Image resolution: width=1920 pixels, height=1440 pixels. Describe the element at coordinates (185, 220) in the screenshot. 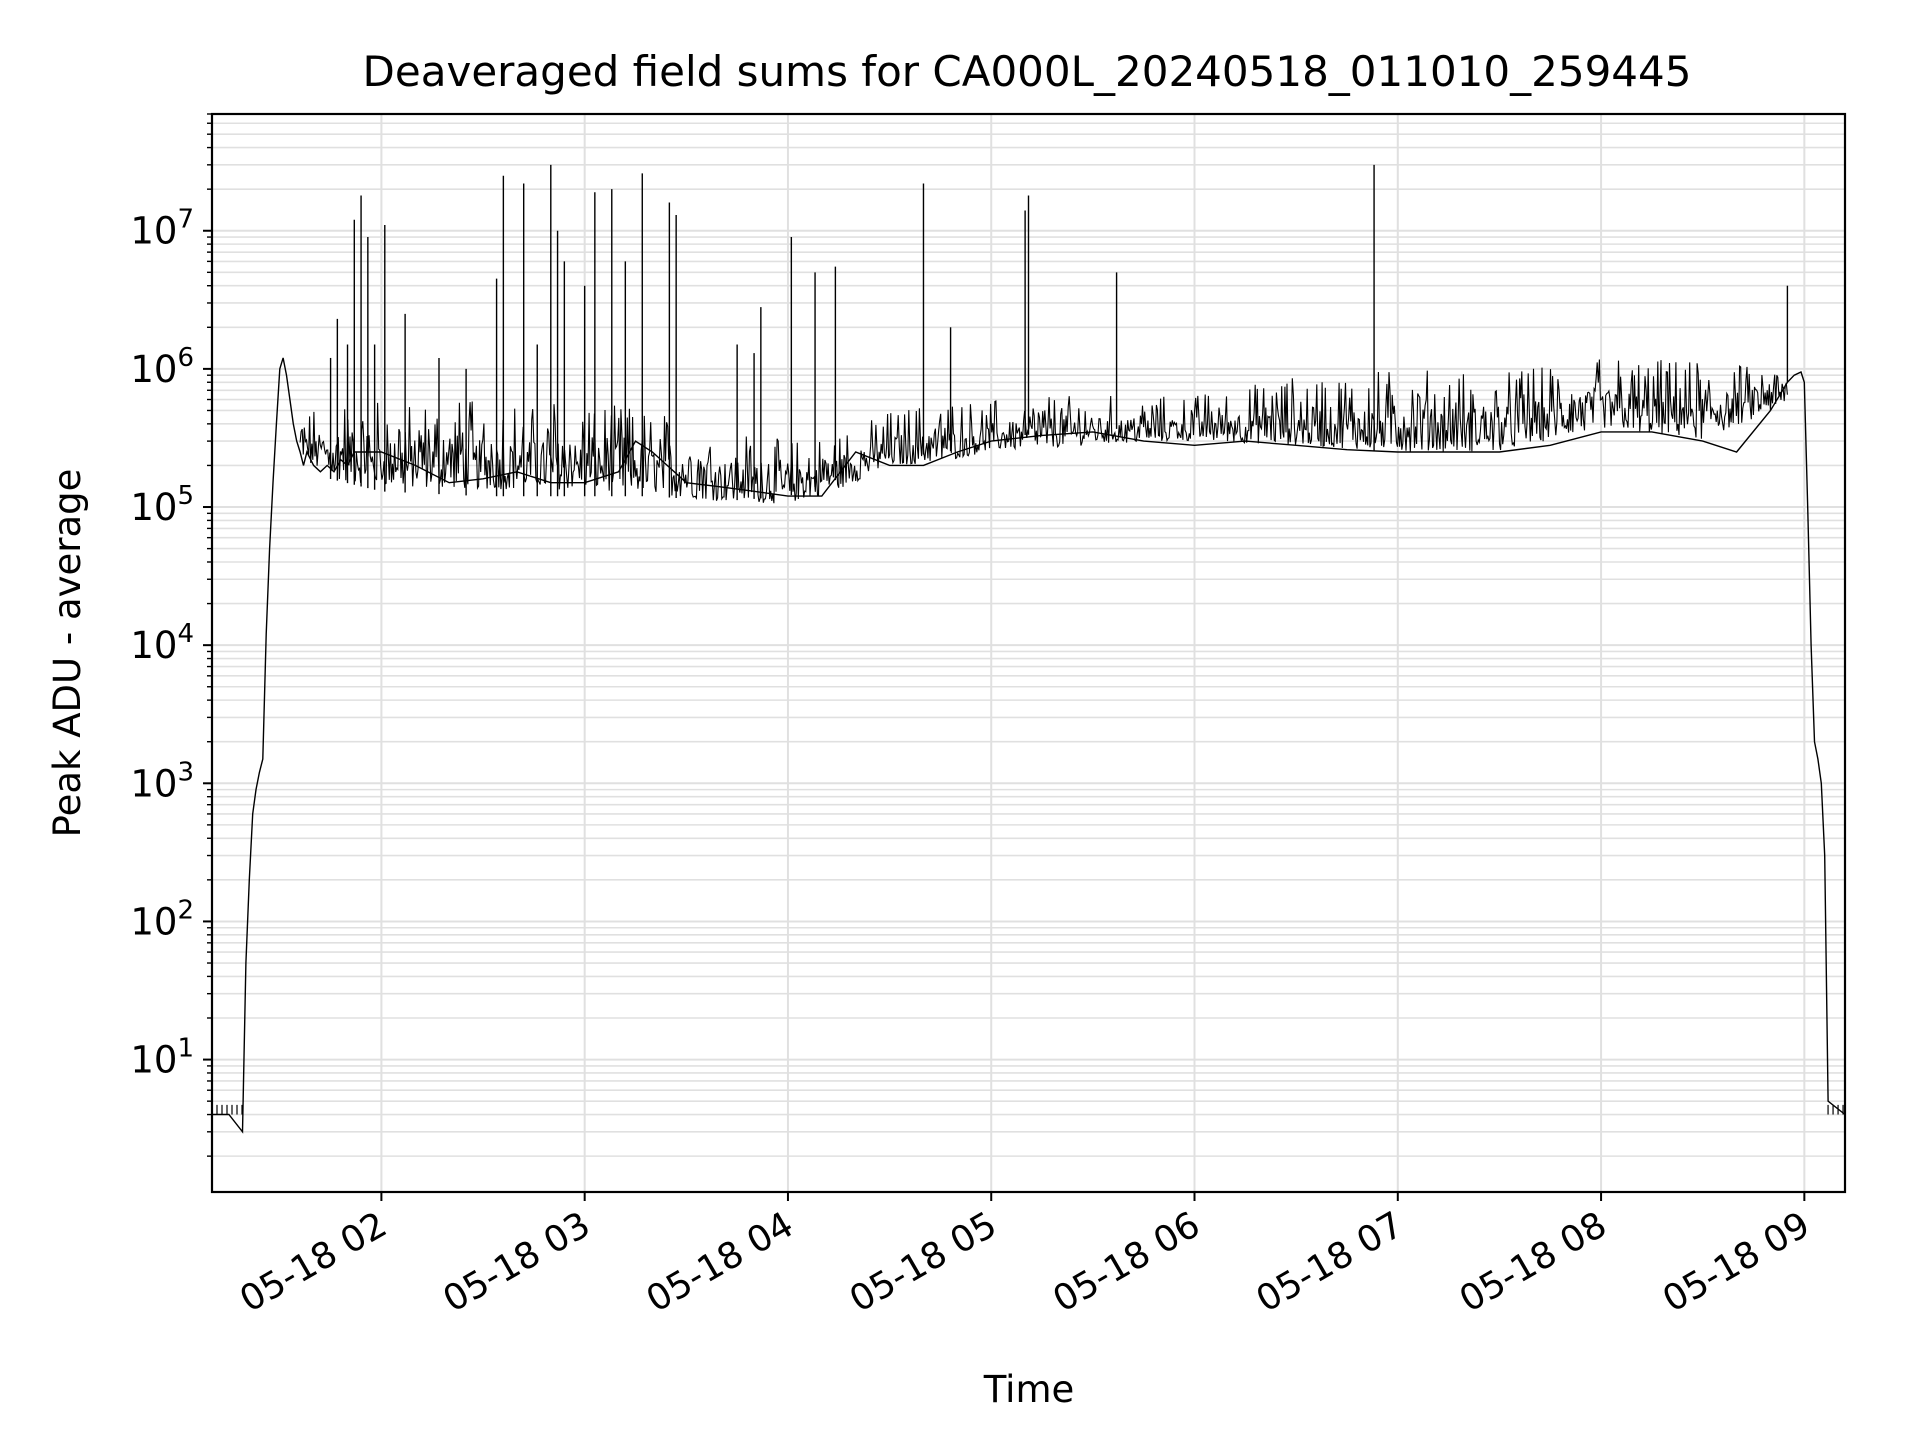

I see `y-tick-exponent: 7` at that location.